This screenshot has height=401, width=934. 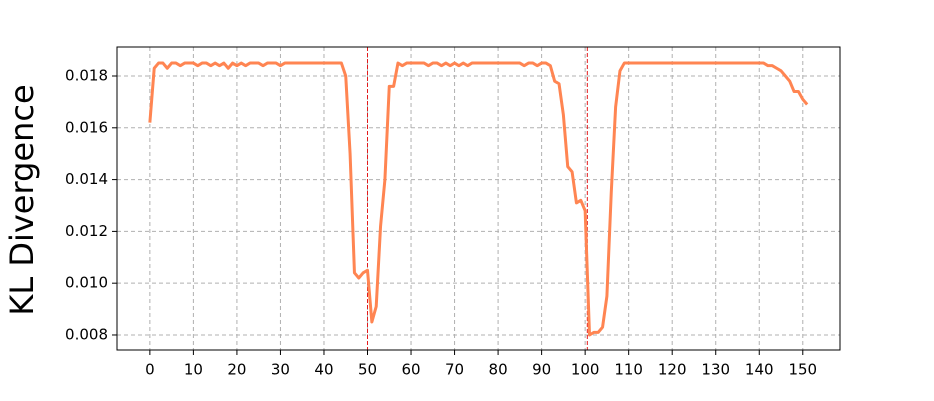 What do you see at coordinates (323, 370) in the screenshot?
I see `x-tick-label: 40` at bounding box center [323, 370].